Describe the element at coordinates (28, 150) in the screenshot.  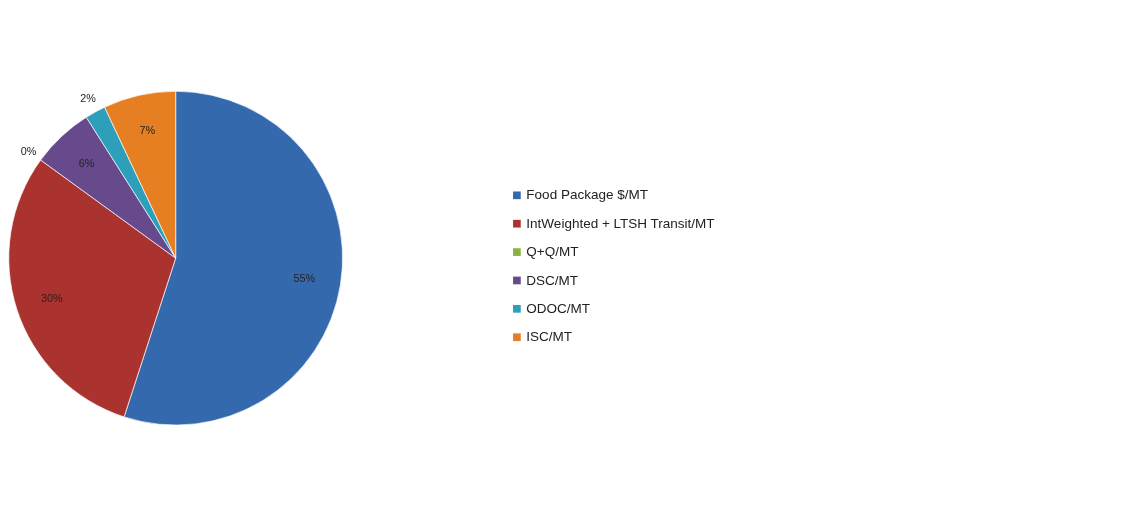
I see `text: 0%` at that location.